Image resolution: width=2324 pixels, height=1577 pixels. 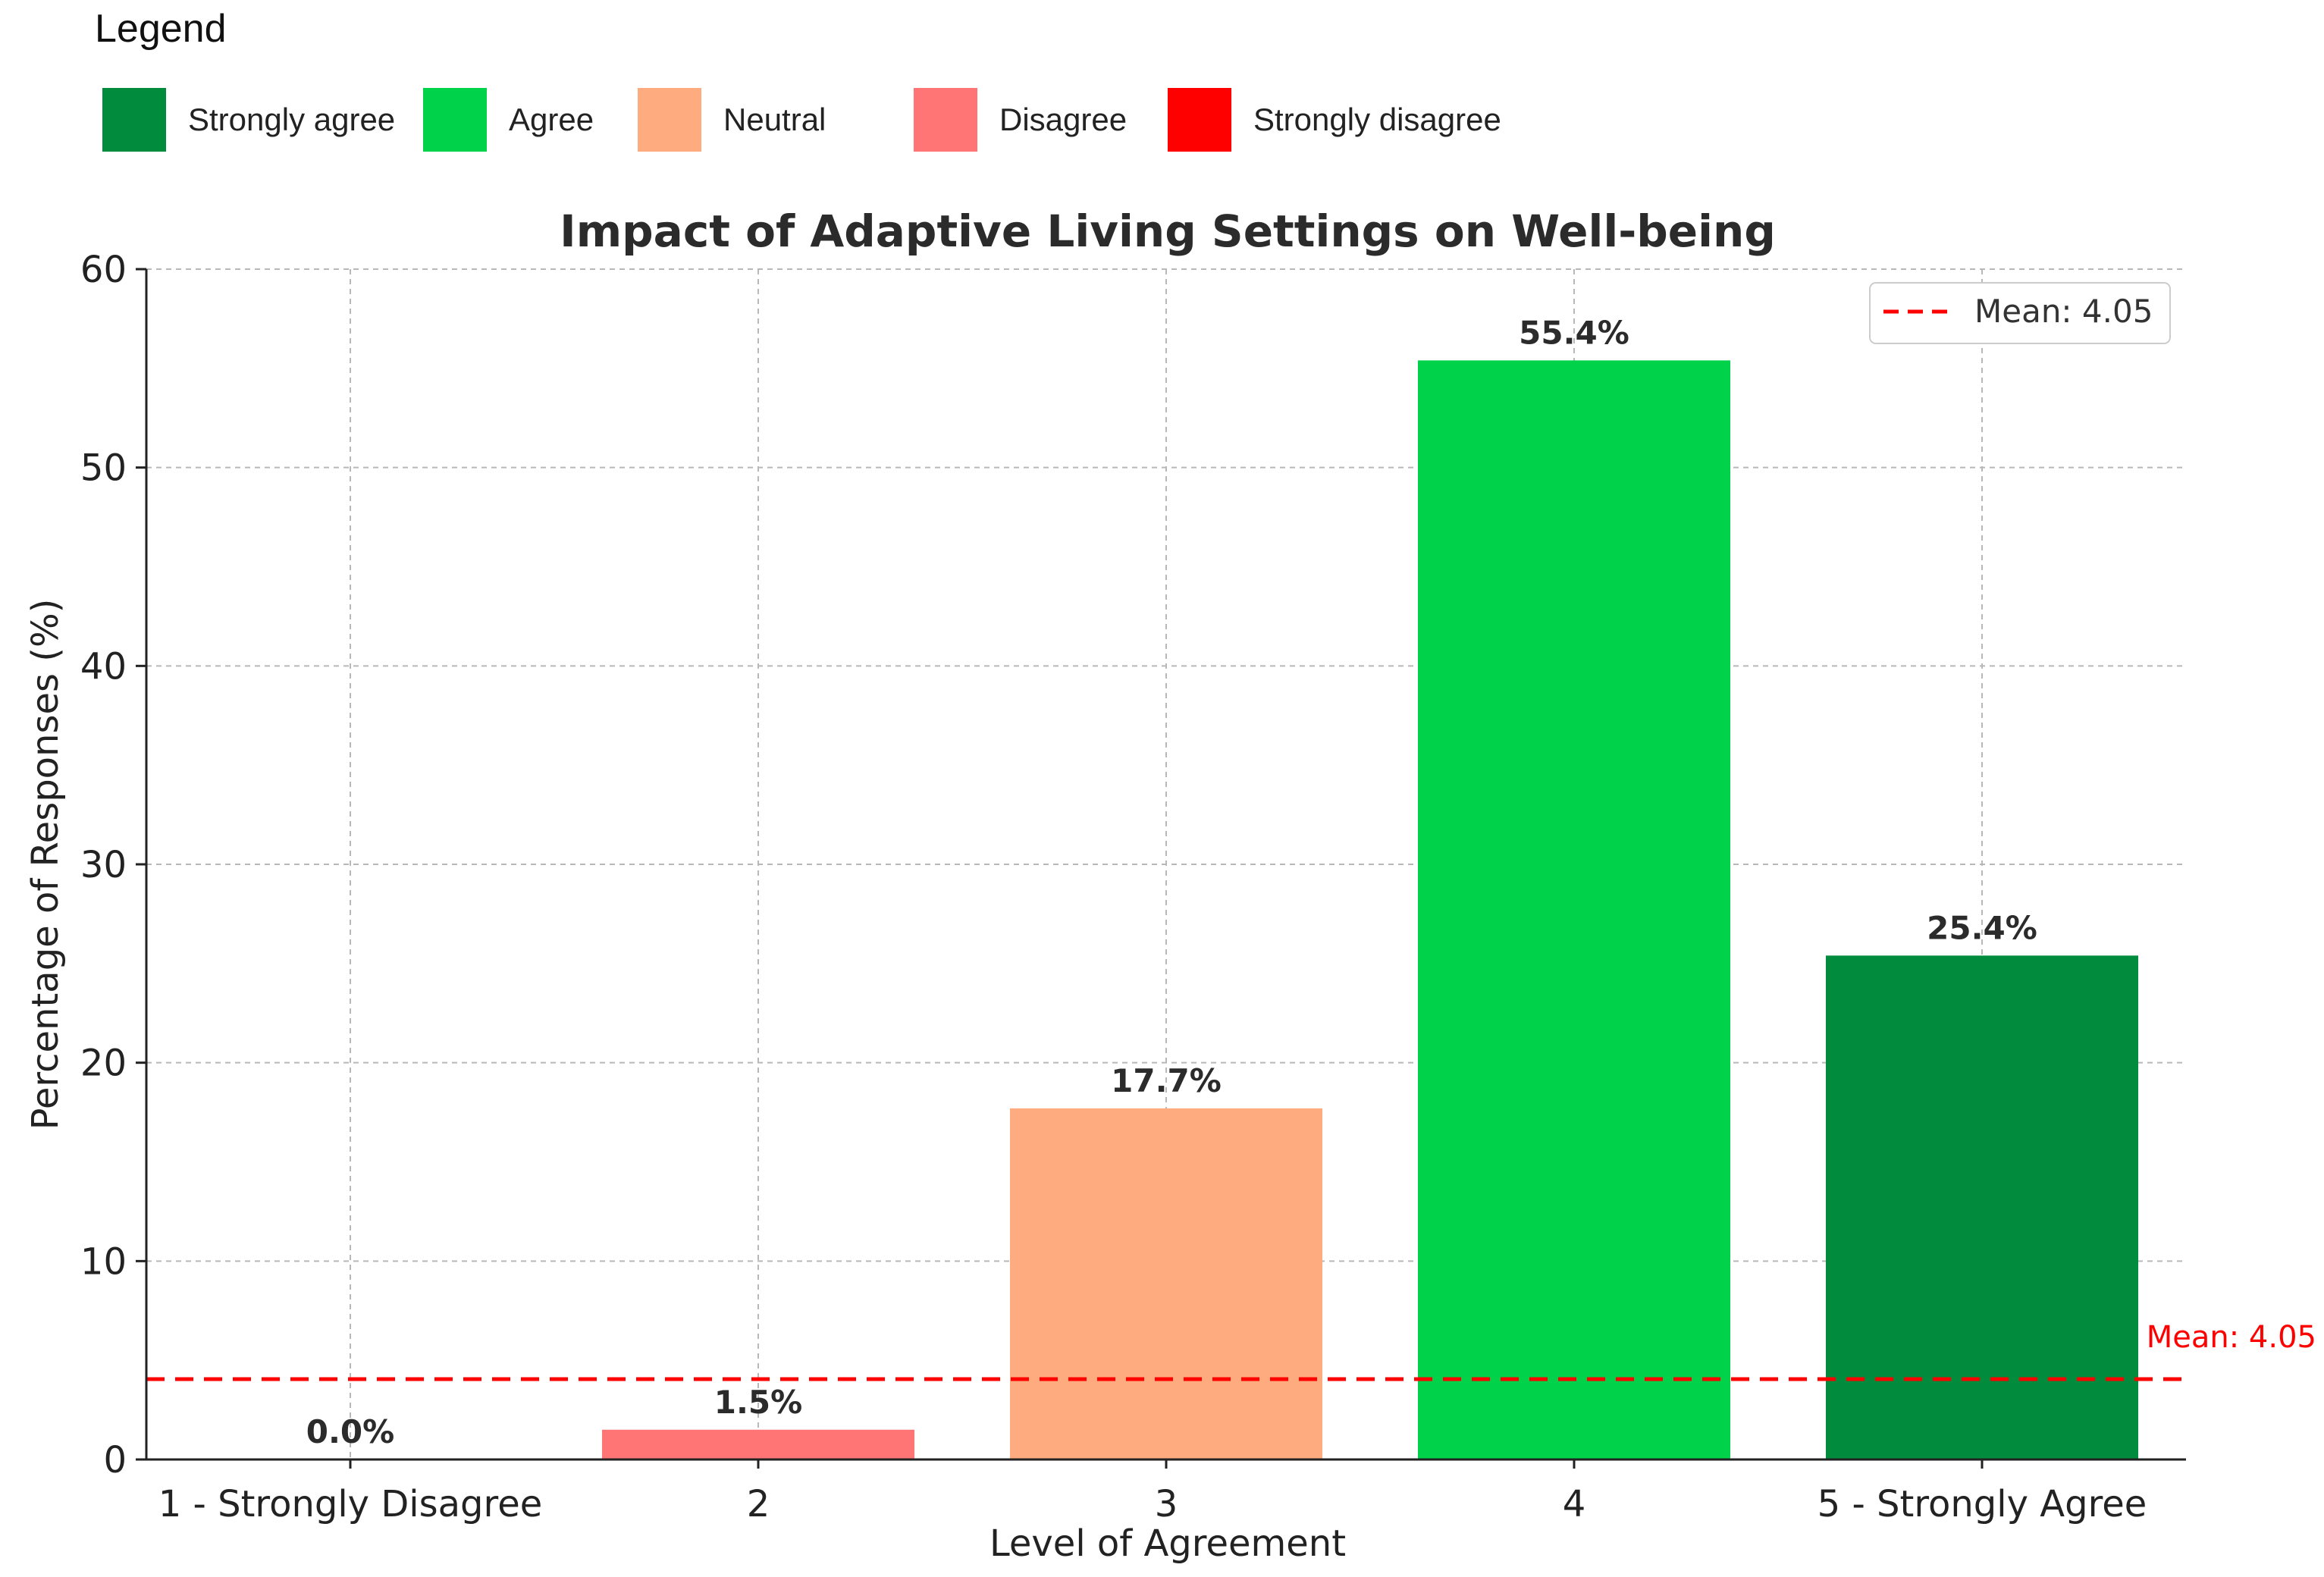 What do you see at coordinates (1574, 1504) in the screenshot?
I see `x-tick-label-4: 4` at bounding box center [1574, 1504].